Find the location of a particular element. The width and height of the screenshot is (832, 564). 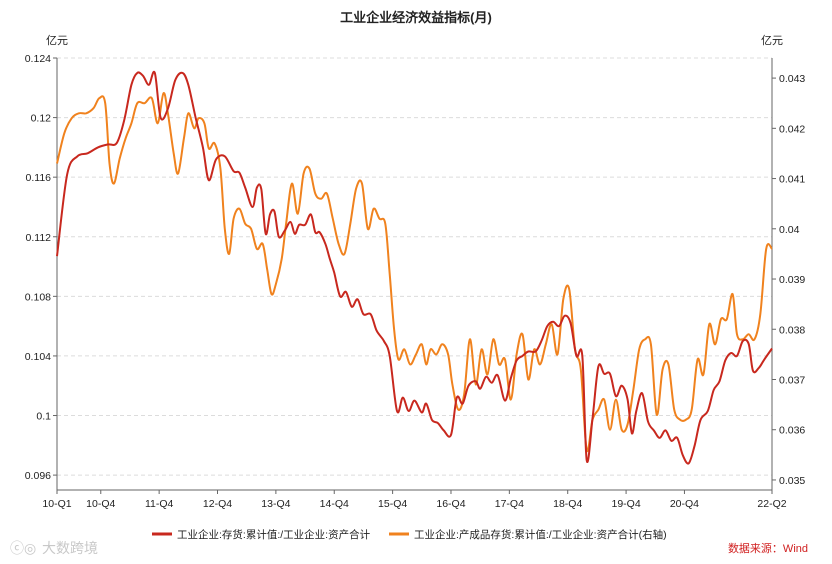

x-tick-label: 13-Q4 is located at coordinates (275, 504).